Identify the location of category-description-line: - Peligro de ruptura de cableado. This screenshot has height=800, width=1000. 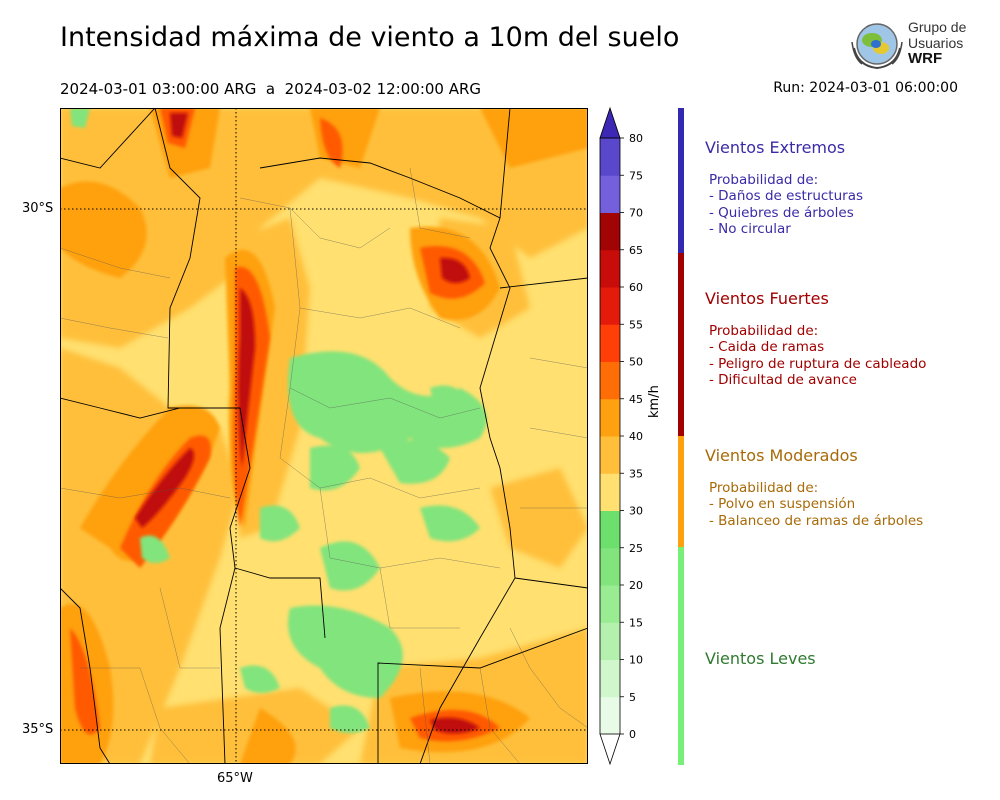
(818, 363).